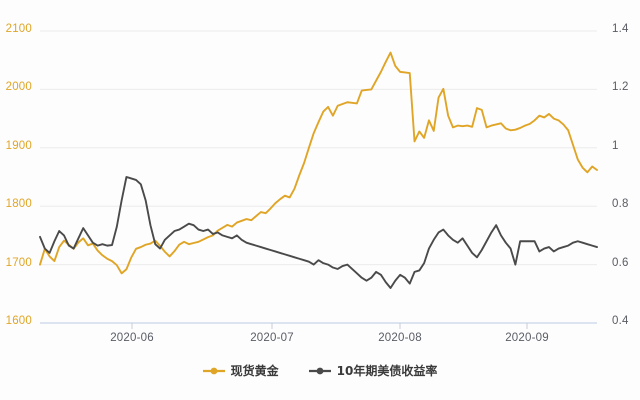 This screenshot has width=640, height=400. Describe the element at coordinates (620, 321) in the screenshot. I see `y-right-tick-label: 0.4` at that location.